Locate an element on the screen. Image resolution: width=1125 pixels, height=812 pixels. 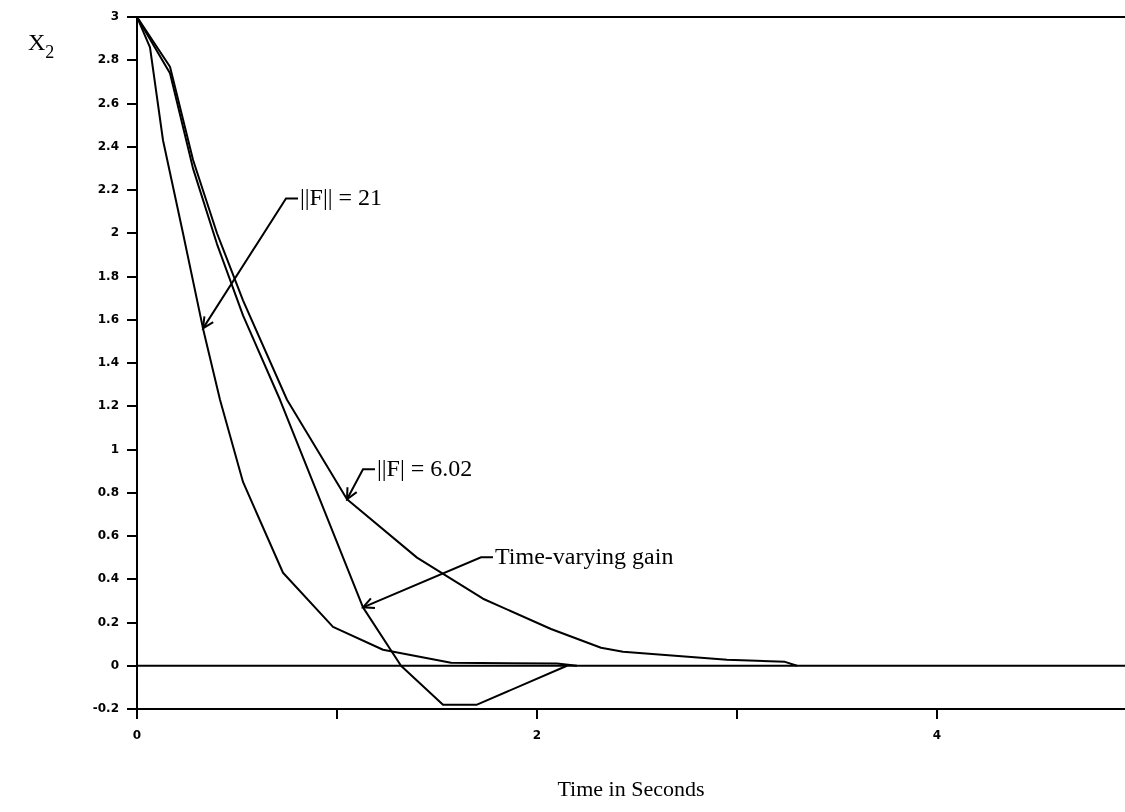
x-axis-title: Time in Seconds is located at coordinates (631, 788).